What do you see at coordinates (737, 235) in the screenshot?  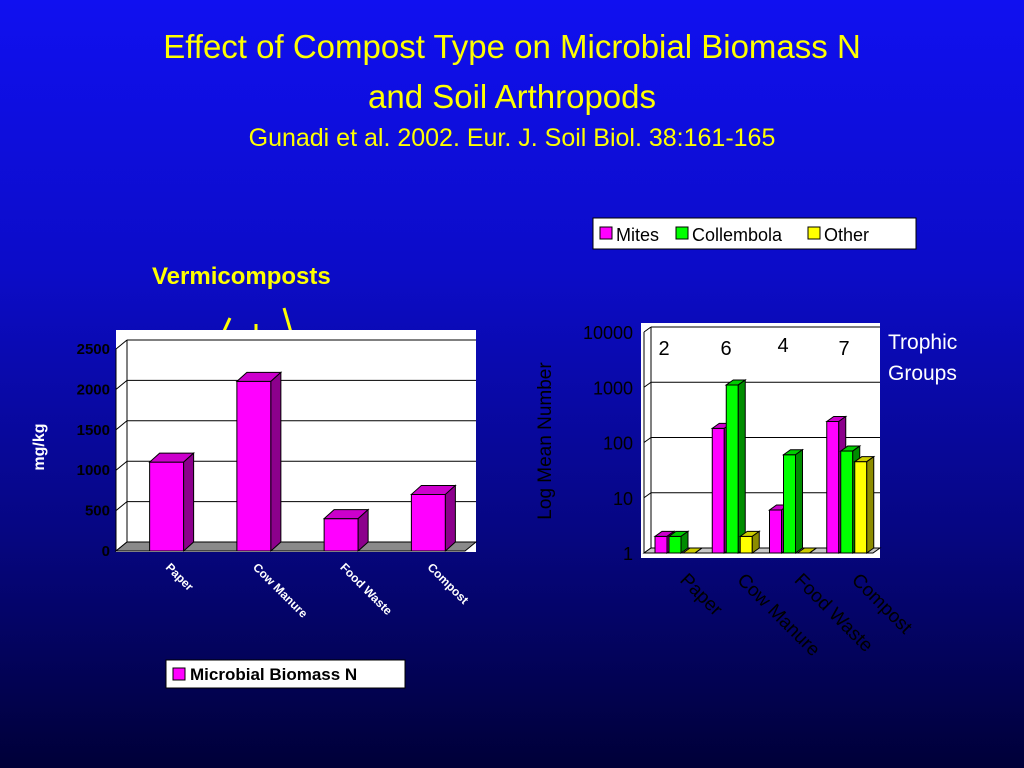 I see `chart2-legend-label: Collembola` at bounding box center [737, 235].